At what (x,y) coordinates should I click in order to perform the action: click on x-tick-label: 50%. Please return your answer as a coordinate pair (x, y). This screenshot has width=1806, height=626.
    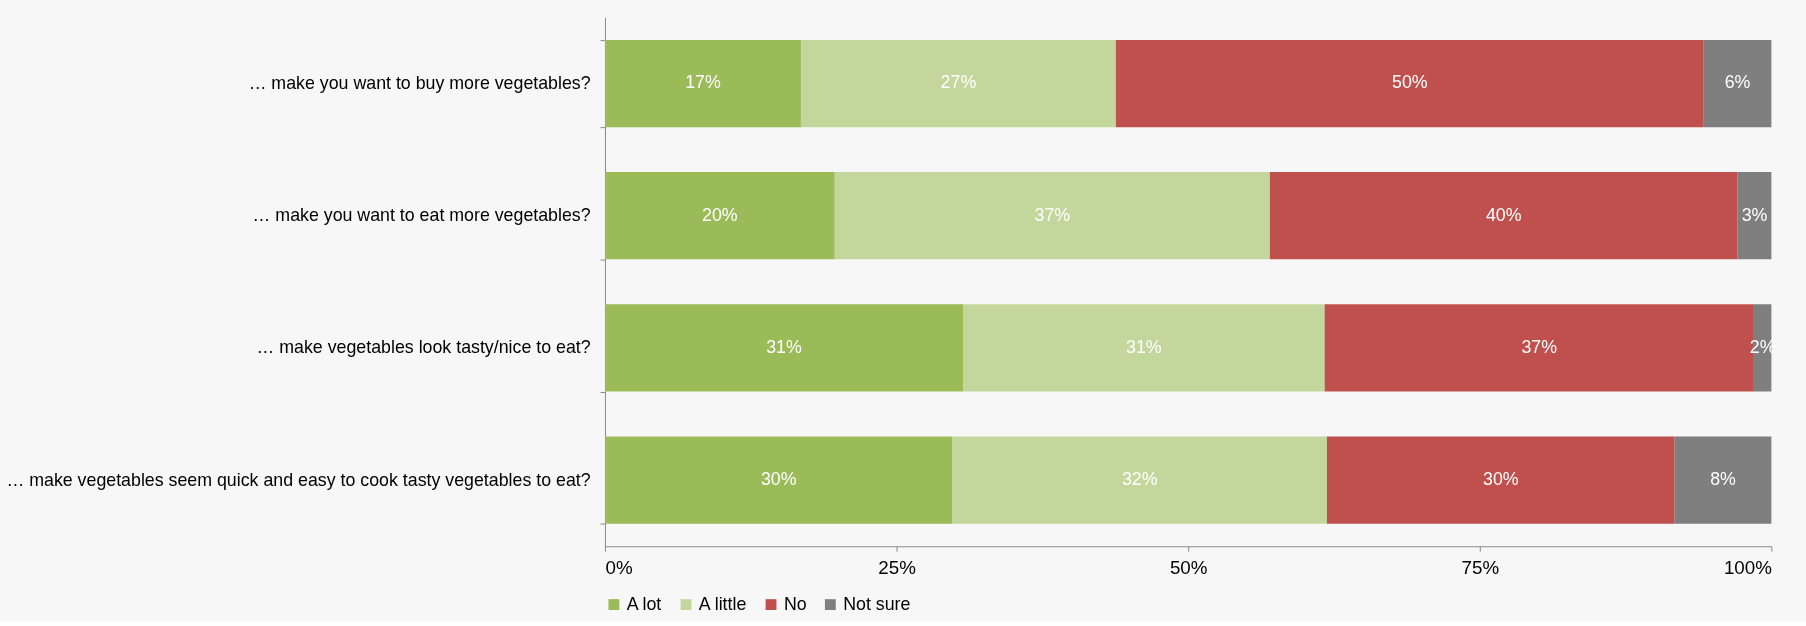
    Looking at the image, I should click on (1188, 568).